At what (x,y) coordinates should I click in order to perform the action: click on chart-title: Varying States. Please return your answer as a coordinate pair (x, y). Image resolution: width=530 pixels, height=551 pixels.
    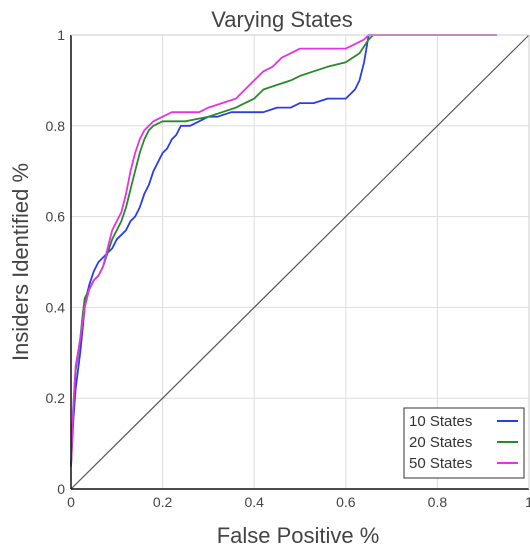
    Looking at the image, I should click on (281, 19).